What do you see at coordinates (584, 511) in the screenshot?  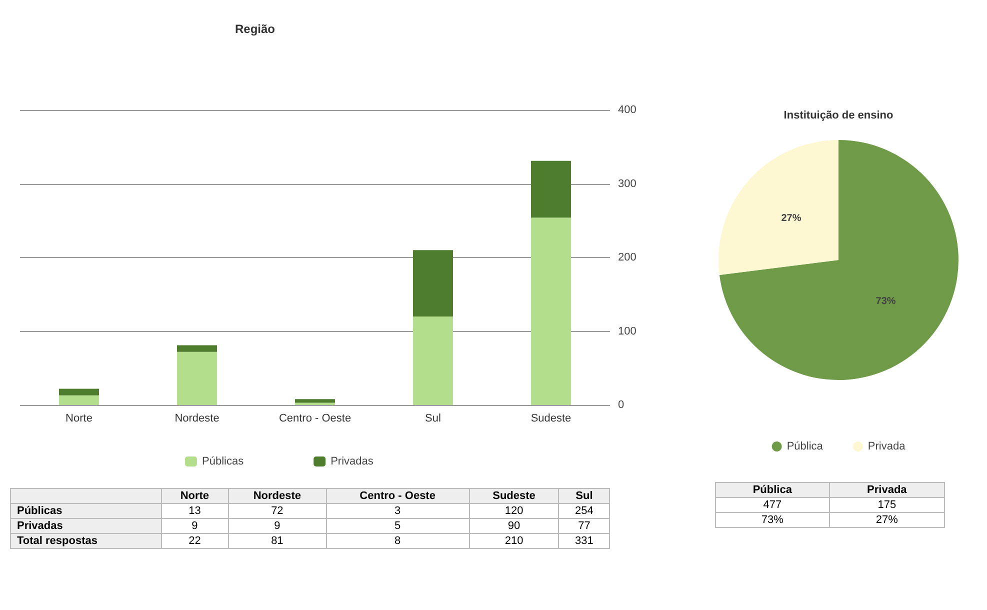 I see `data-label: 254` at bounding box center [584, 511].